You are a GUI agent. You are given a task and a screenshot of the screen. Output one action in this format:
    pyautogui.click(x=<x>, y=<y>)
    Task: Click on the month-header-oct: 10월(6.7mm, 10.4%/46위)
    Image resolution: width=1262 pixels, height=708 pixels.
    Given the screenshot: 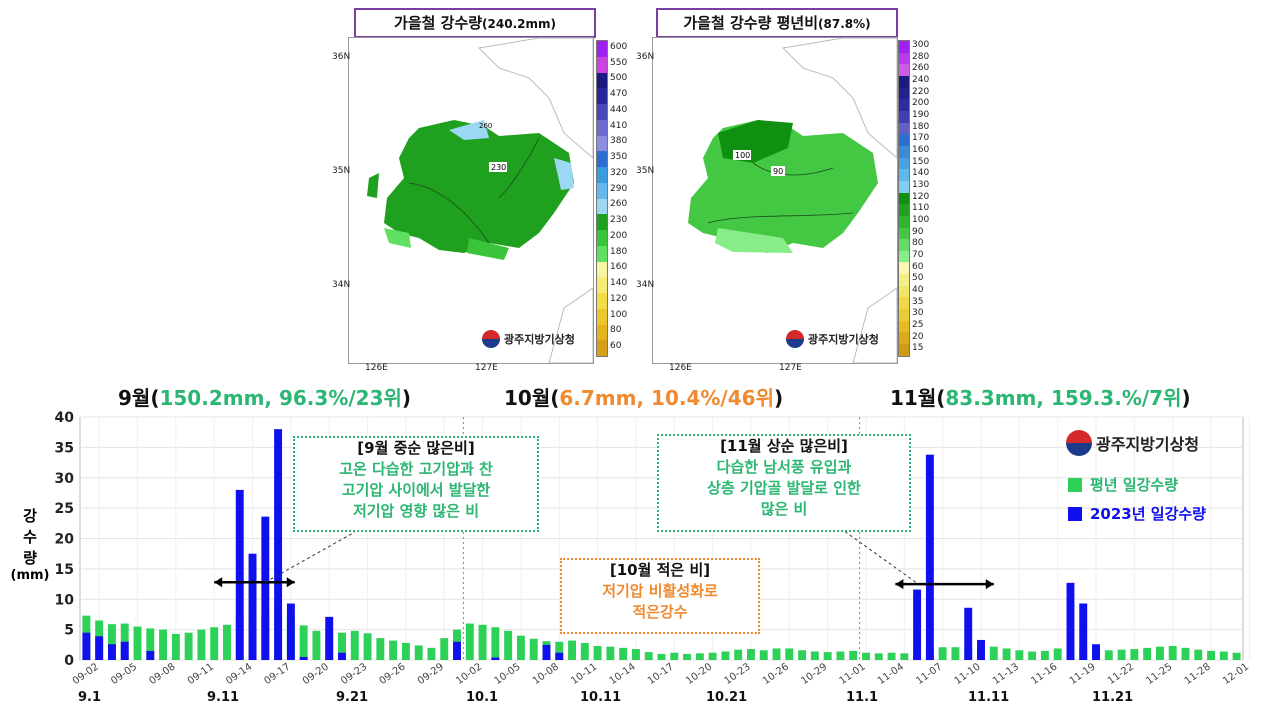 What is the action you would take?
    pyautogui.click(x=644, y=398)
    